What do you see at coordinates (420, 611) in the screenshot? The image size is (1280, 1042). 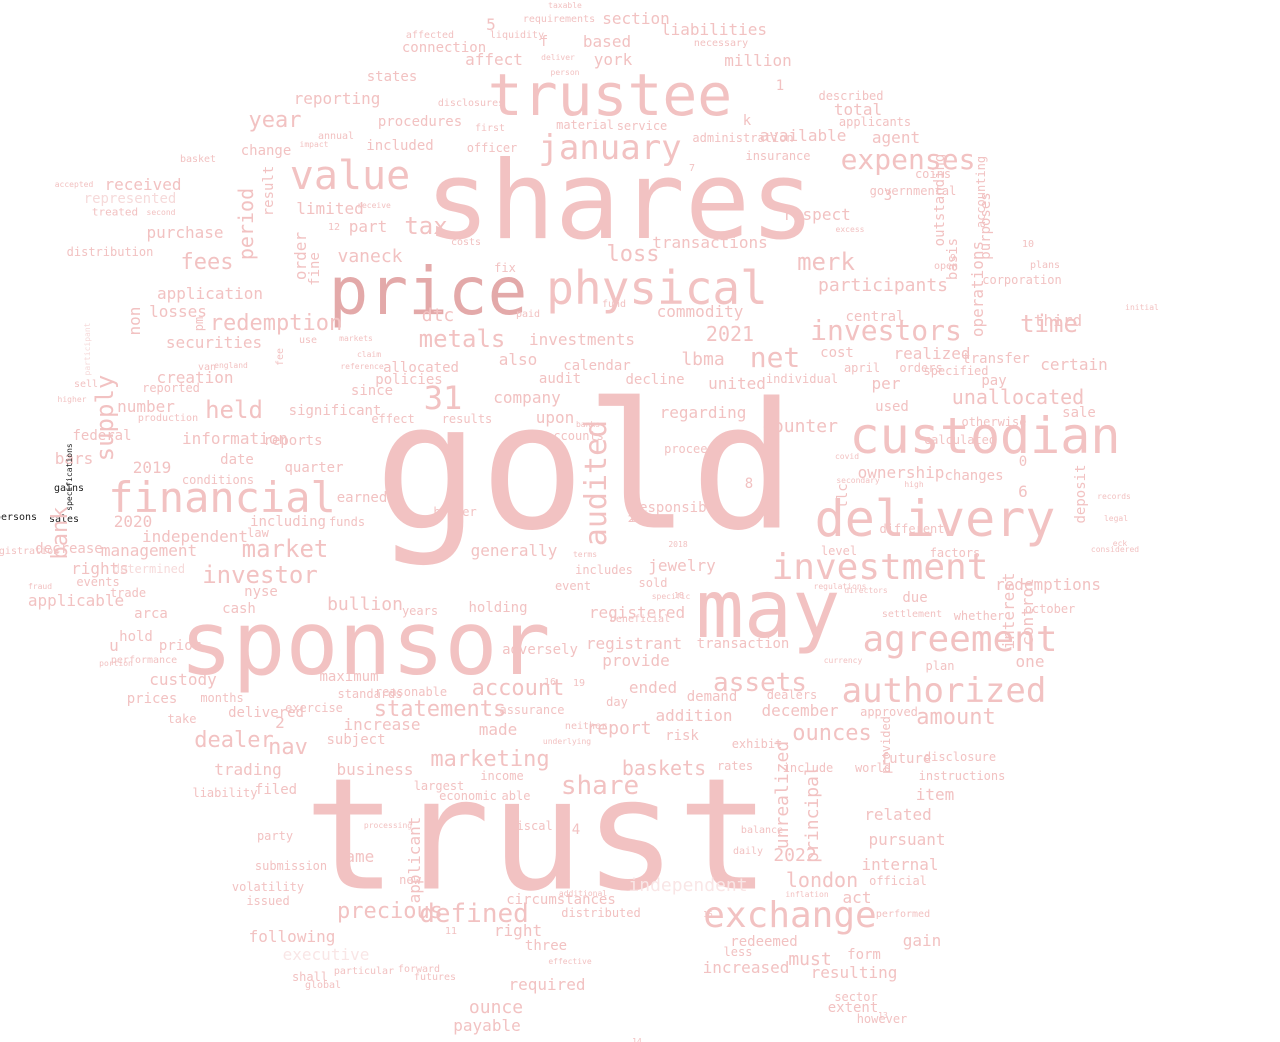 I see `cloud-word: years` at bounding box center [420, 611].